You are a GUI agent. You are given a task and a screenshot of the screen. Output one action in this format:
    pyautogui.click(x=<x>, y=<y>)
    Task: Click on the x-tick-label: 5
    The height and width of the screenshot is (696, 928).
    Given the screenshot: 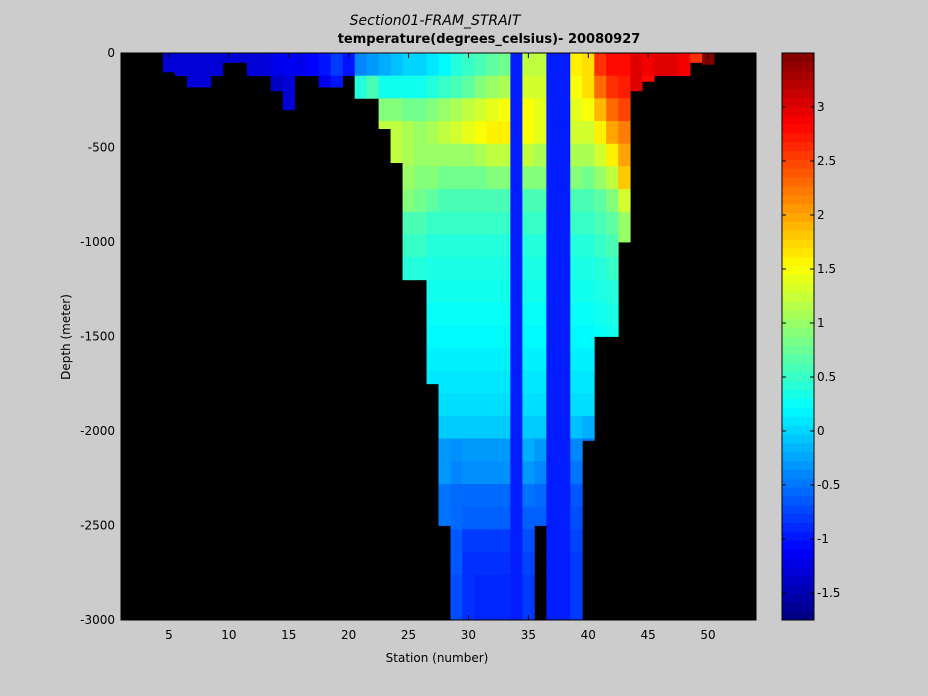 What is the action you would take?
    pyautogui.click(x=169, y=635)
    